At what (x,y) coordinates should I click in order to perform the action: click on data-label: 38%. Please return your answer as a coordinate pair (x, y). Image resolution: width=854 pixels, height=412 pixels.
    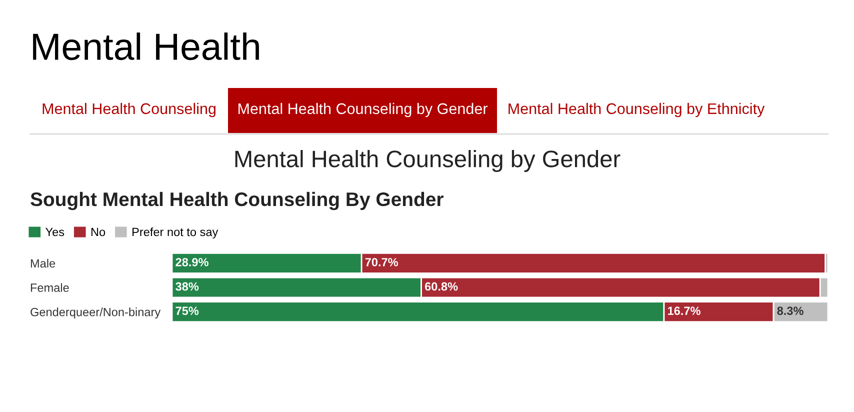
    Looking at the image, I should click on (187, 286).